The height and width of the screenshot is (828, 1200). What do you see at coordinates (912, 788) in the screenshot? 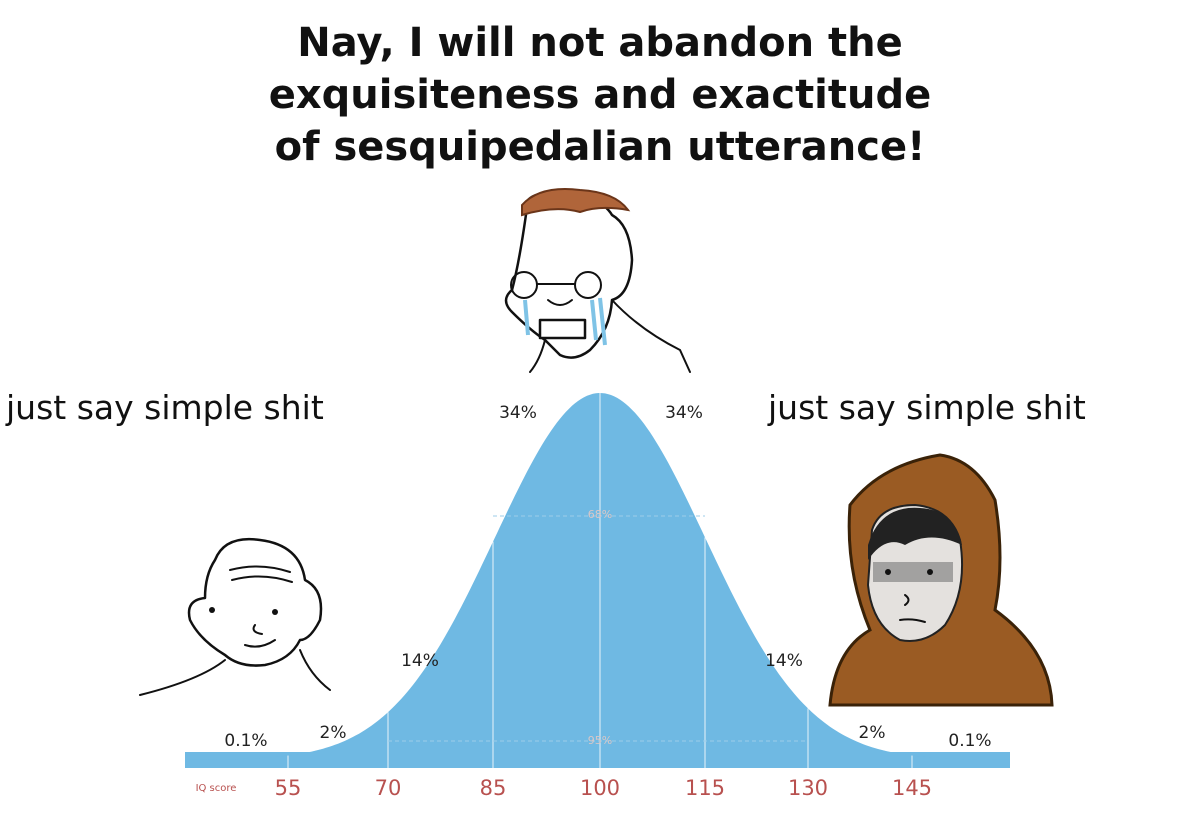
I see `score-label: 145` at bounding box center [912, 788].